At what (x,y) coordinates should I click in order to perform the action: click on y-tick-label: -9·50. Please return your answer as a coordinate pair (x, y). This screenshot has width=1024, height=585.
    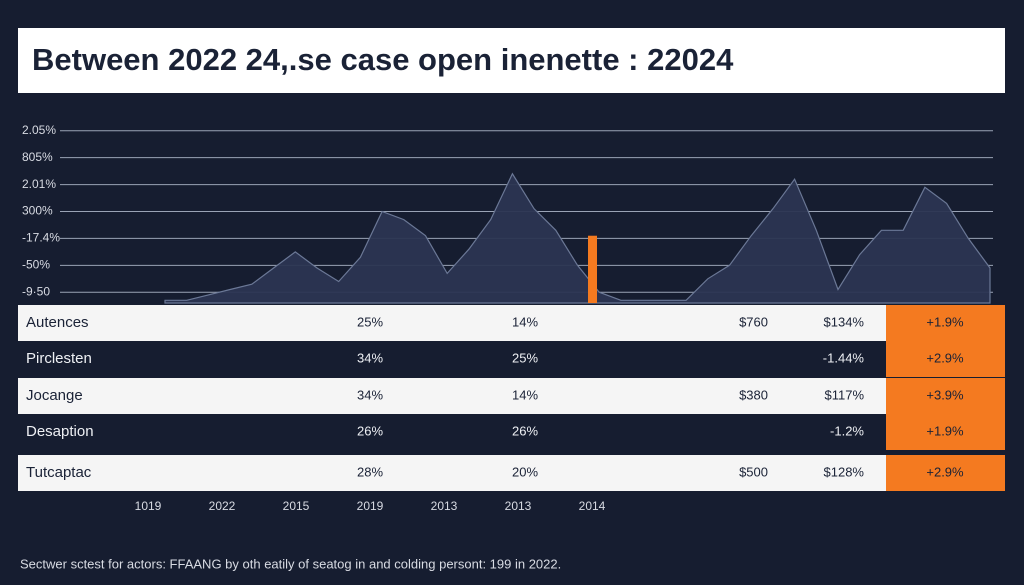
    Looking at the image, I should click on (36, 291).